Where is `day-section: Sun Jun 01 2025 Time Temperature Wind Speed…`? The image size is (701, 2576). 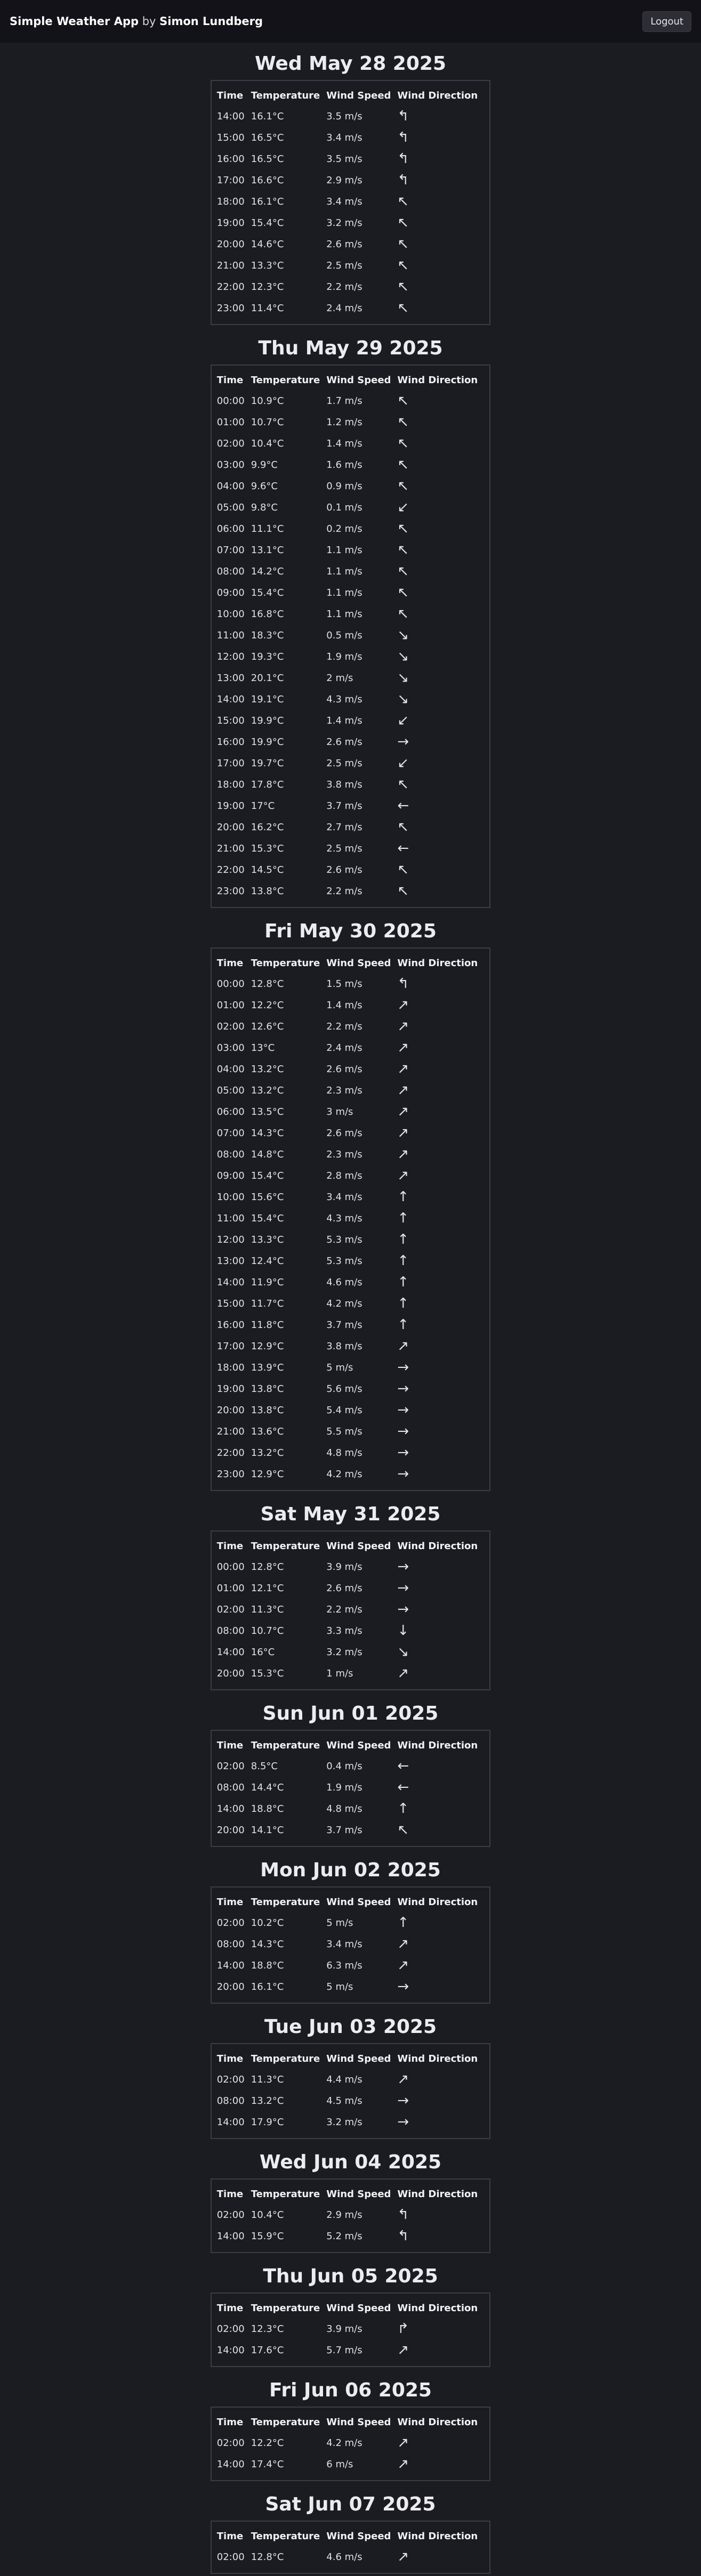 day-section: Sun Jun 01 2025 Time Temperature Wind Speed… is located at coordinates (351, 1776).